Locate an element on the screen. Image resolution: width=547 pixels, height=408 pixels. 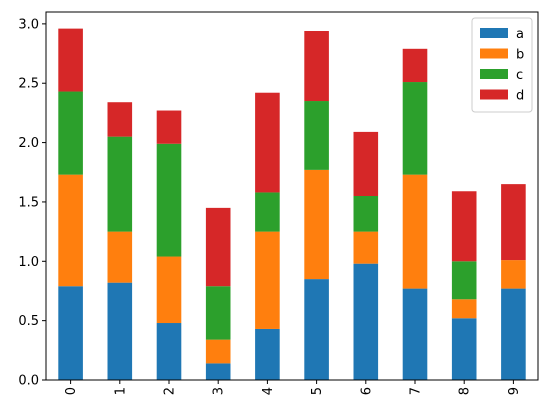
x-tick-label-2: 2 is located at coordinates (170, 391).